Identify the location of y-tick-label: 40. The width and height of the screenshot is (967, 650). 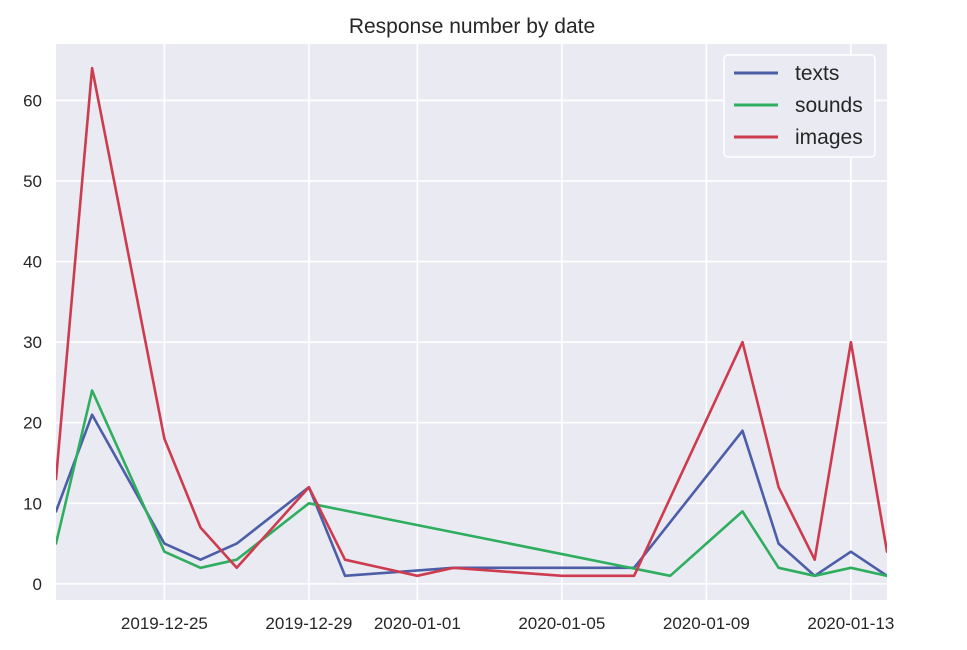
(32, 262).